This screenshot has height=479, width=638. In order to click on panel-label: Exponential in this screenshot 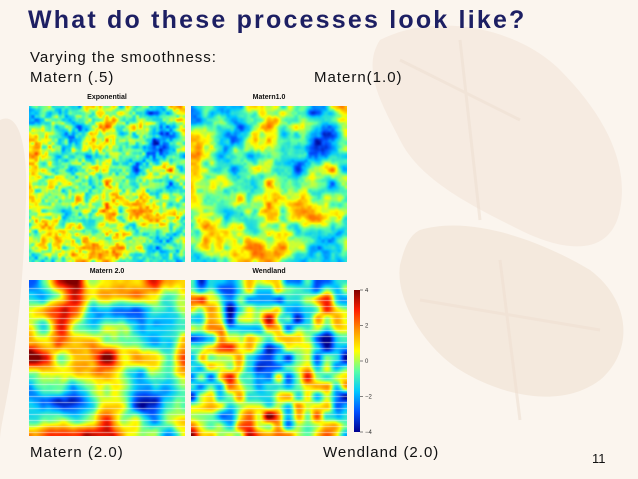, I will do `click(107, 97)`.